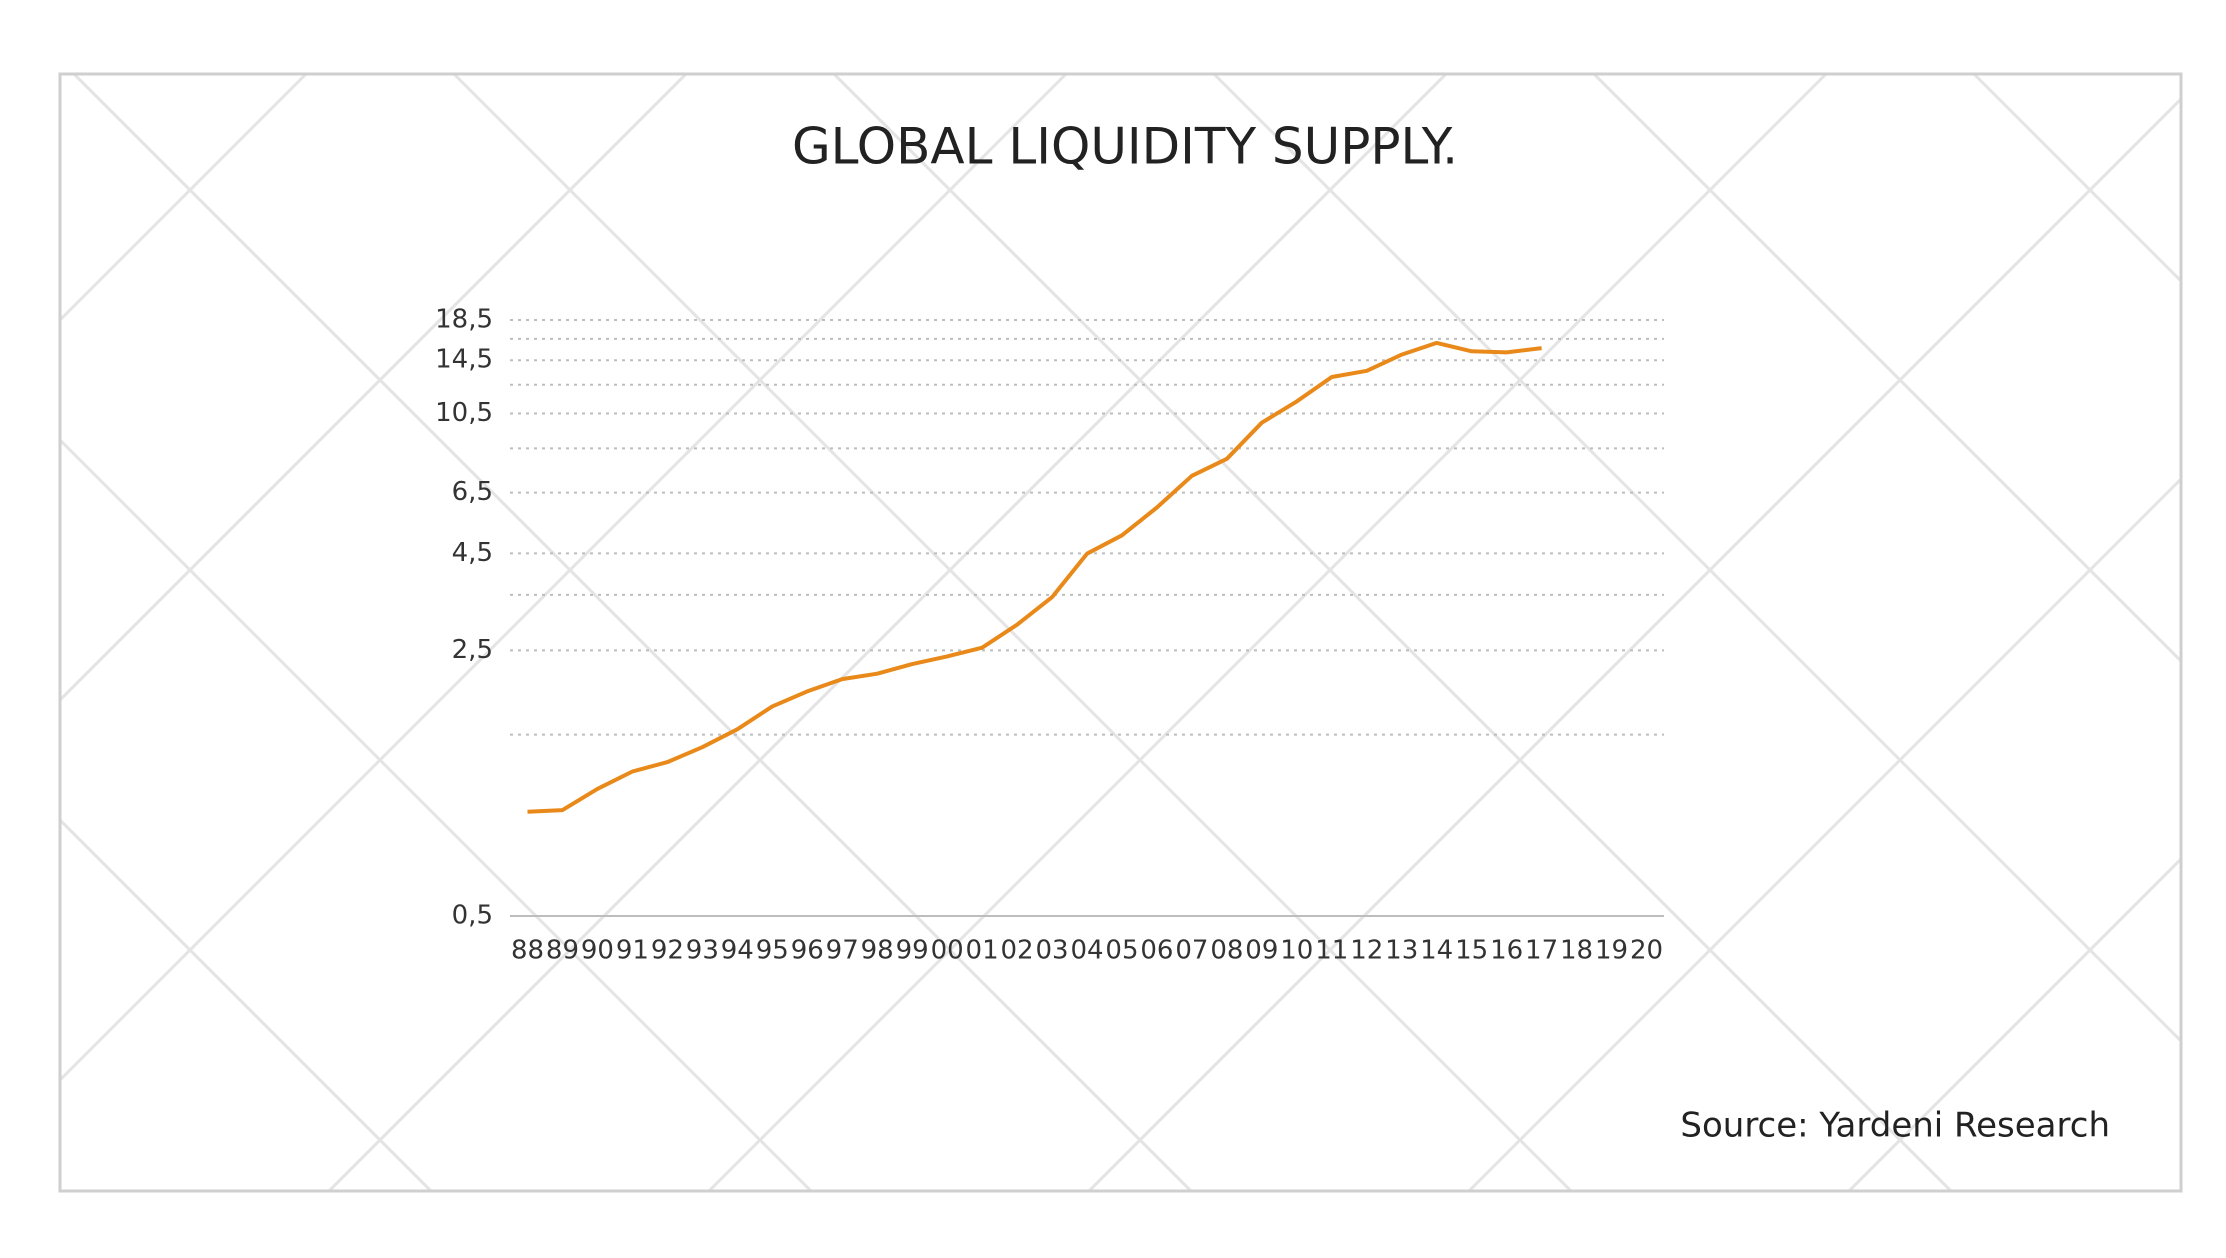  What do you see at coordinates (982, 951) in the screenshot?
I see `x-tick-label: 01` at bounding box center [982, 951].